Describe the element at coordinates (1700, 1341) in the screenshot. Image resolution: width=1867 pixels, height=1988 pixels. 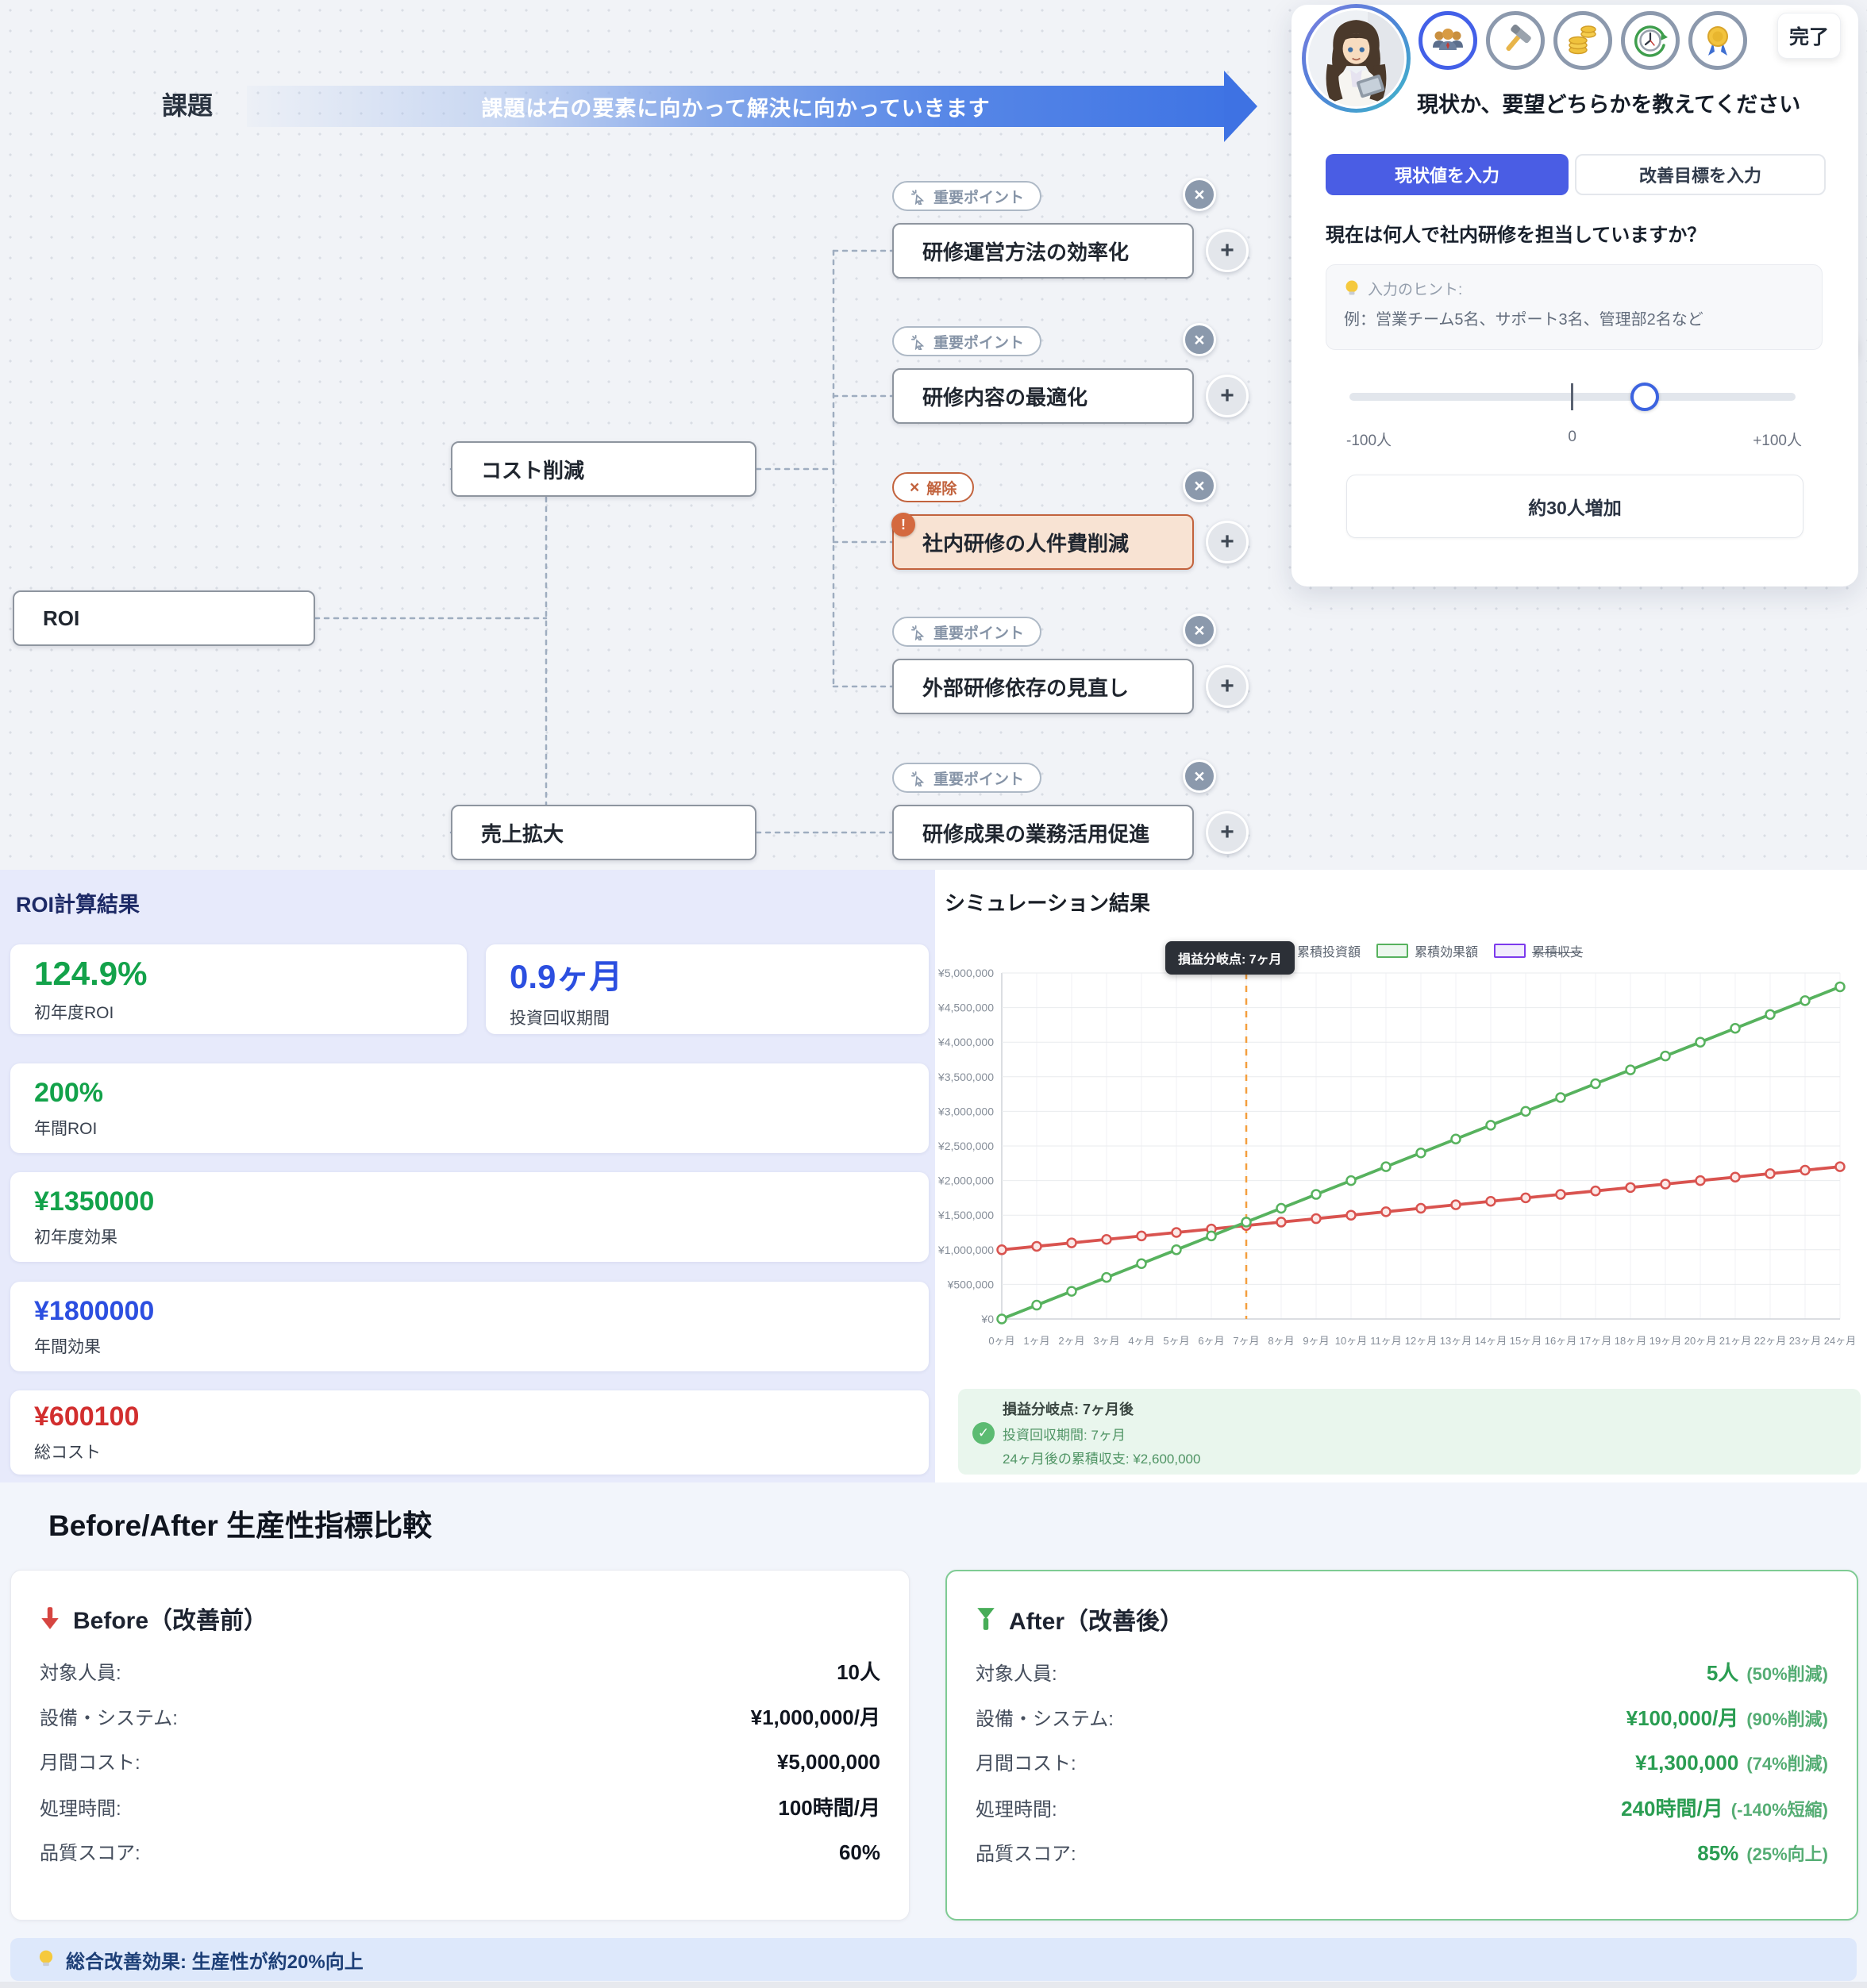
I see `svg-text: 20ヶ月` at that location.